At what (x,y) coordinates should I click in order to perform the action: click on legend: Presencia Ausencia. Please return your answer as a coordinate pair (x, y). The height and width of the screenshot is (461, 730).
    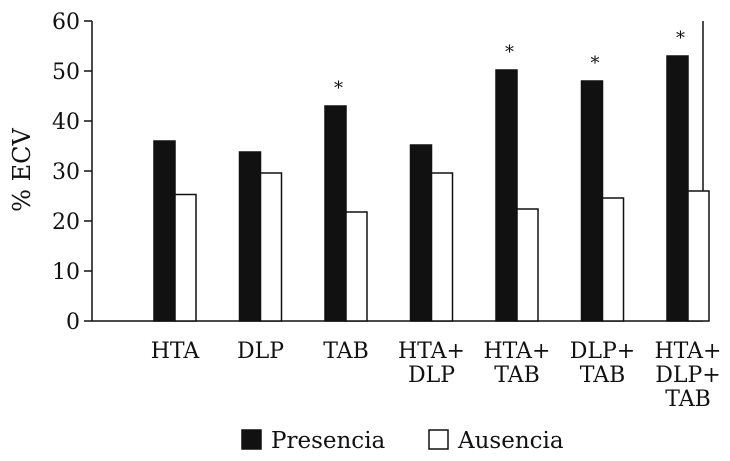
    Looking at the image, I should click on (402, 441).